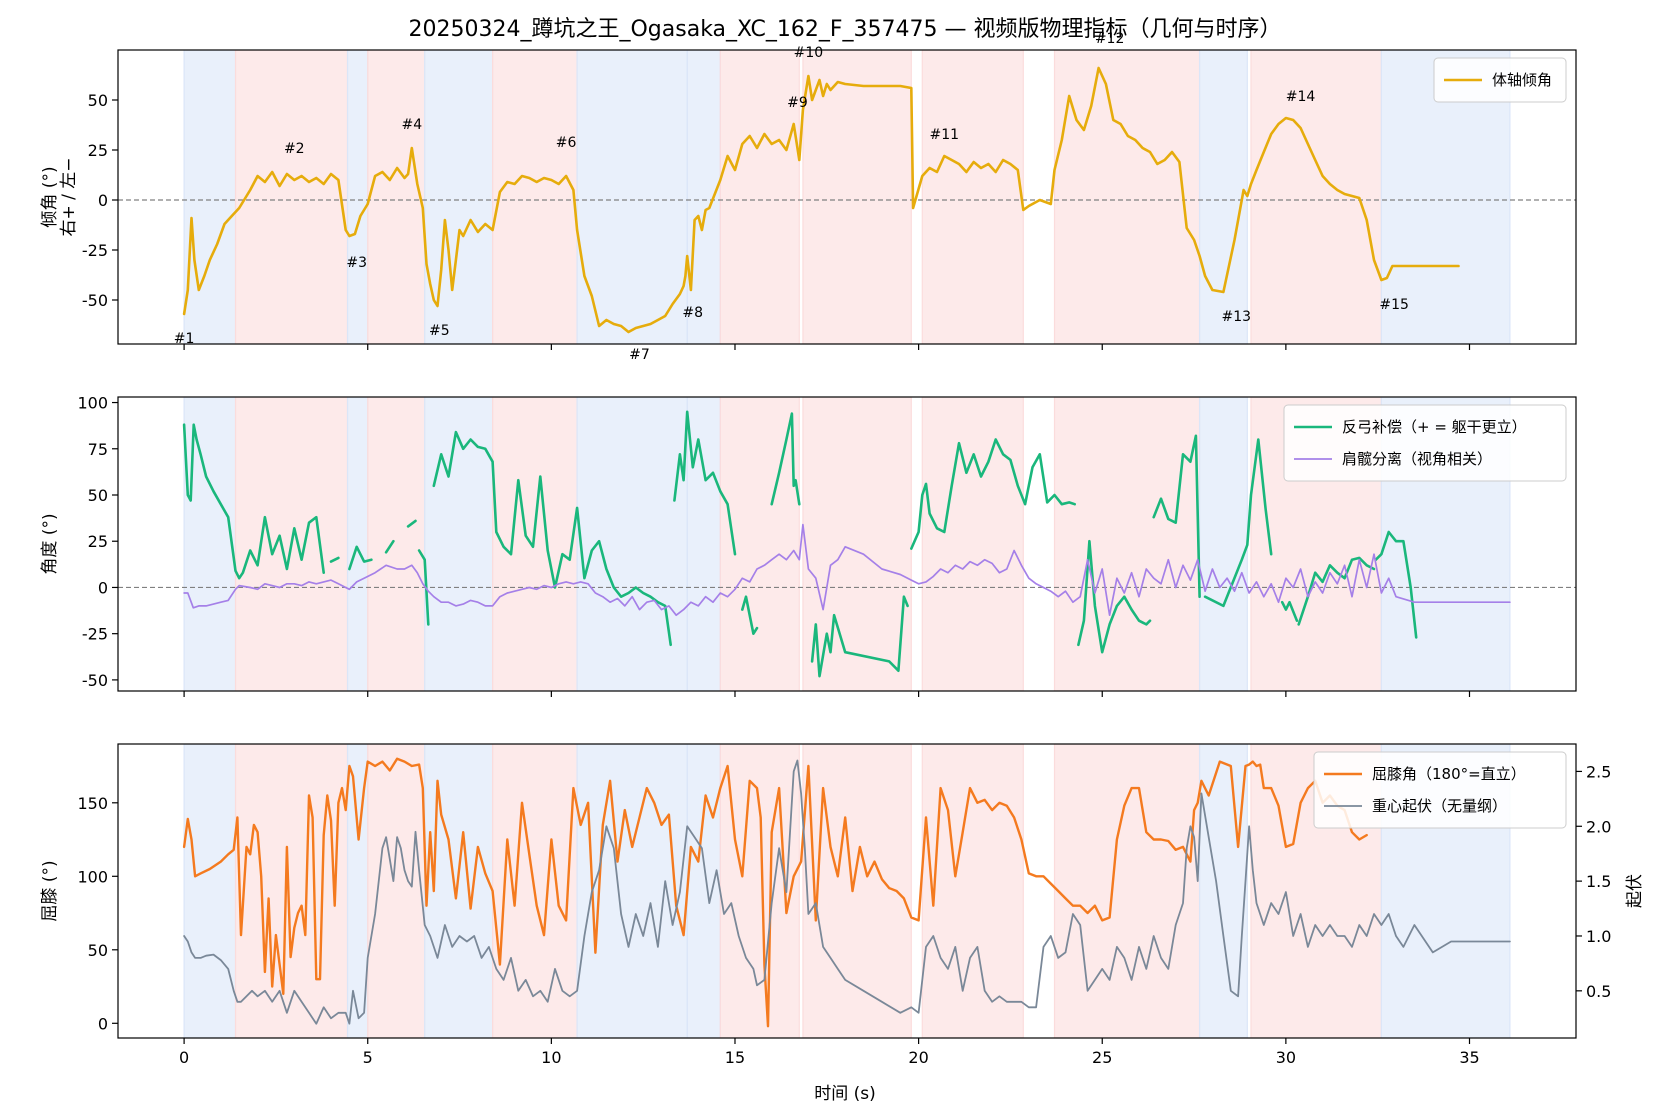 This screenshot has height=1114, width=1658. Describe the element at coordinates (797, 103) in the screenshot. I see `event-label: #9` at that location.